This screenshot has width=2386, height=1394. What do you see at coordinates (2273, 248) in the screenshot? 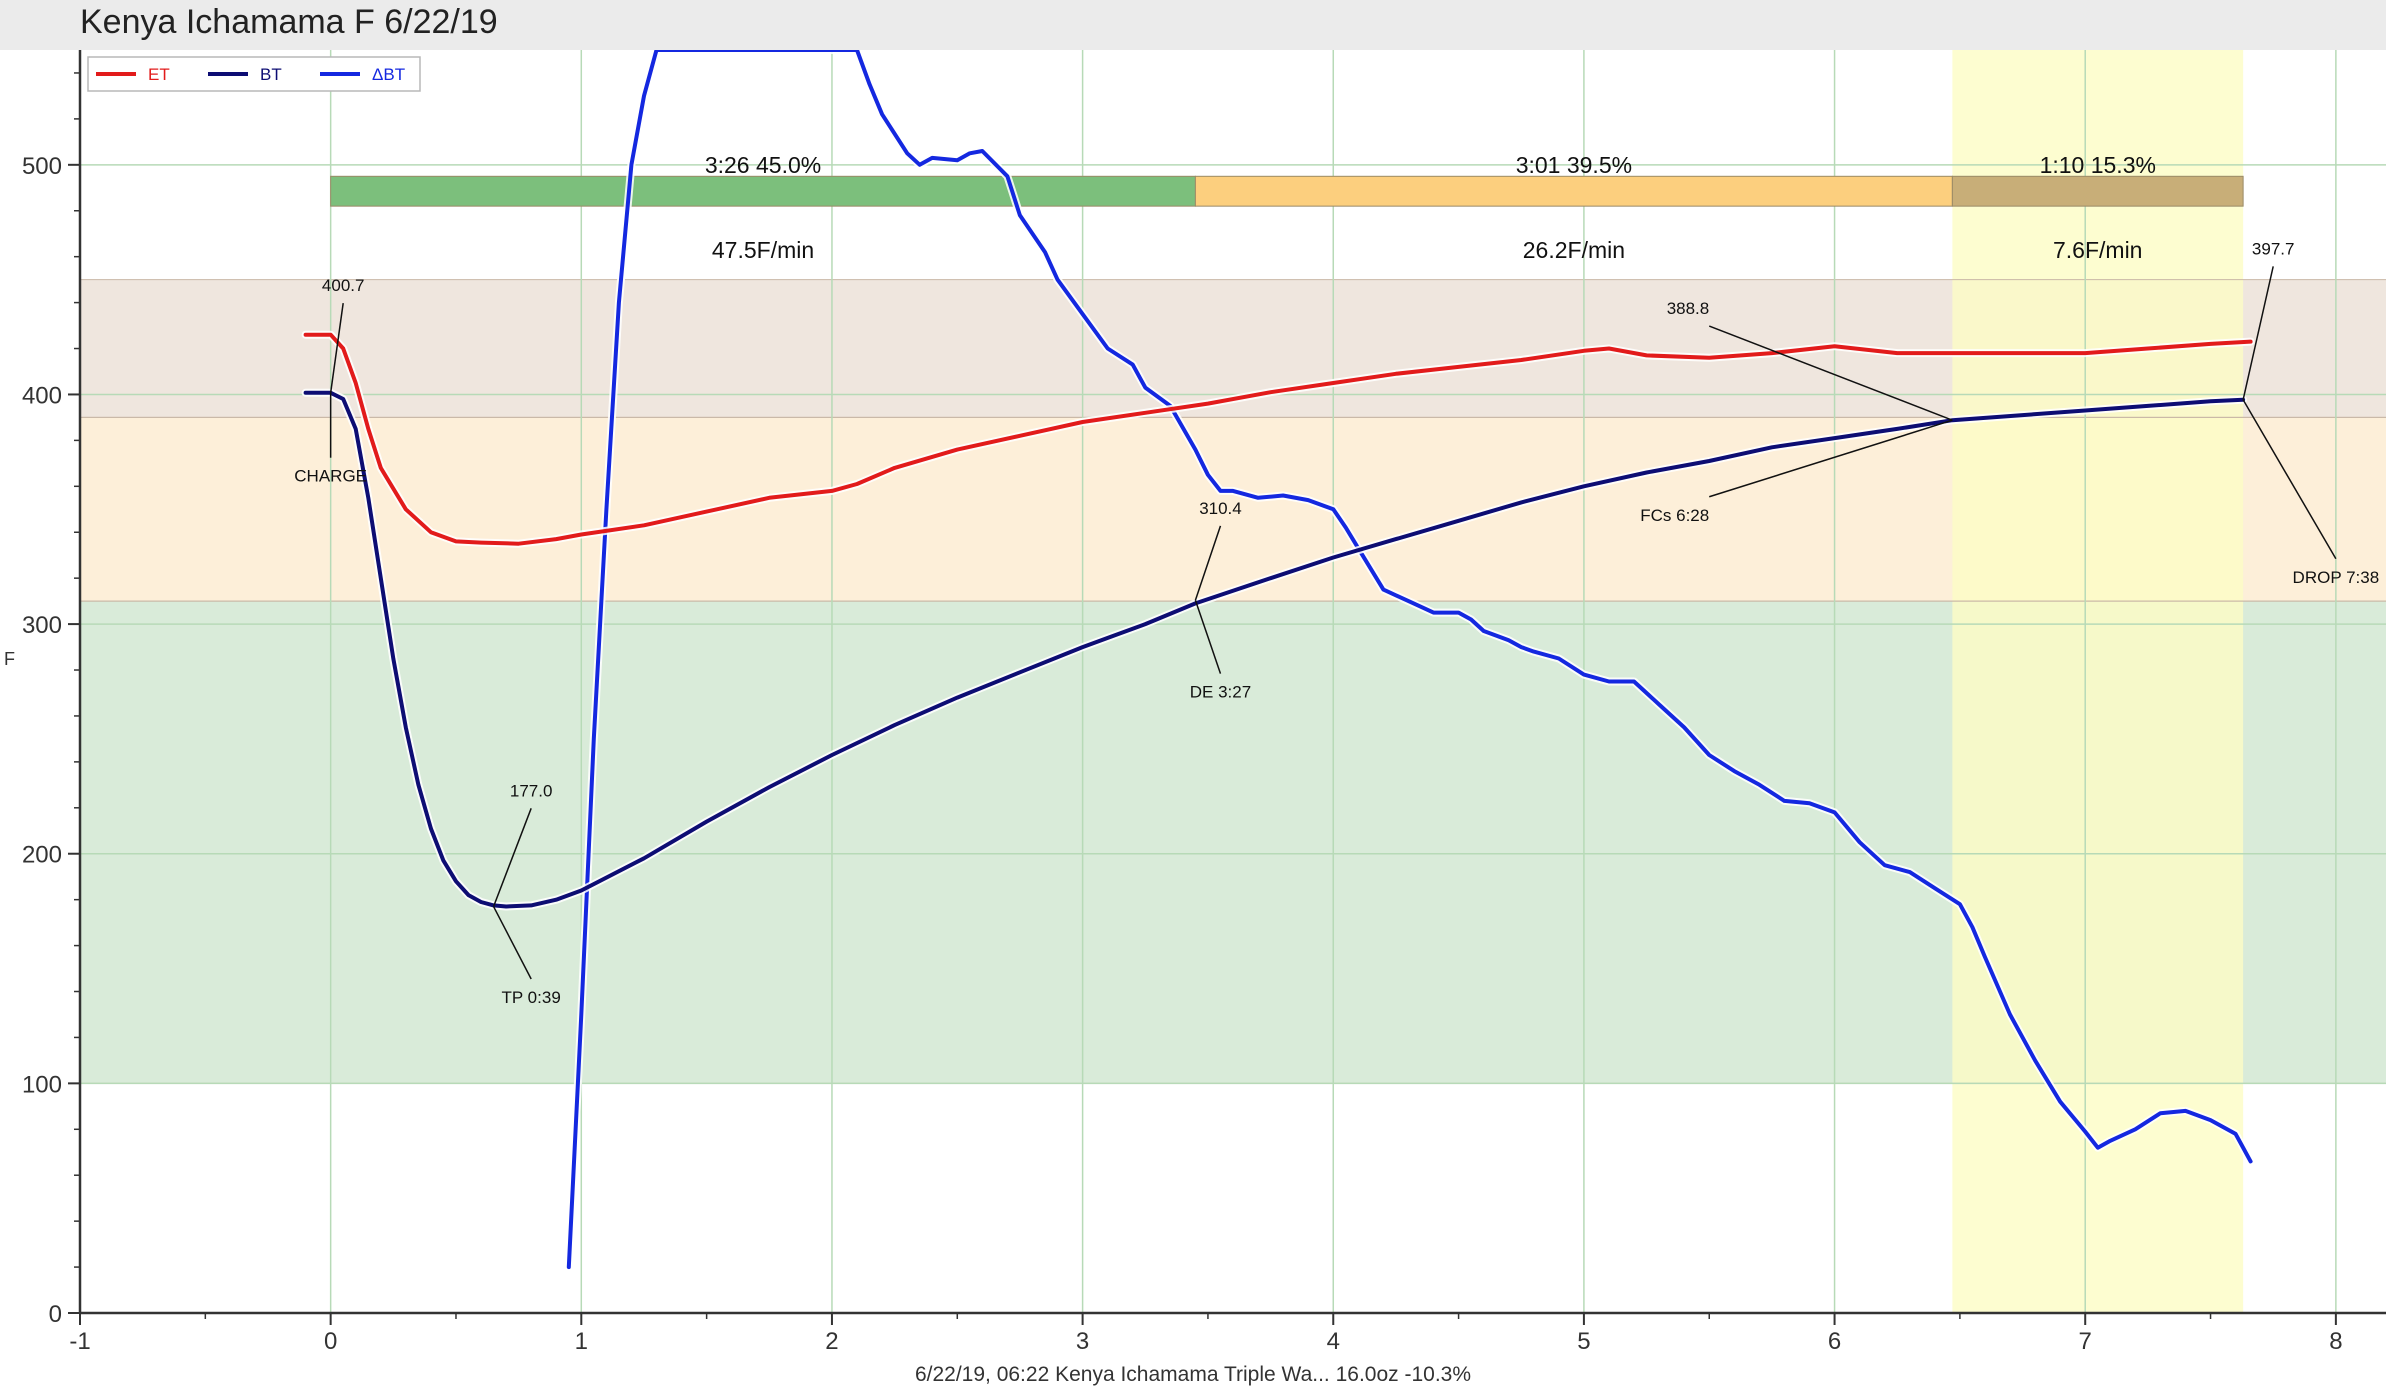
I see `drop-value-label: 397.7` at bounding box center [2273, 248].